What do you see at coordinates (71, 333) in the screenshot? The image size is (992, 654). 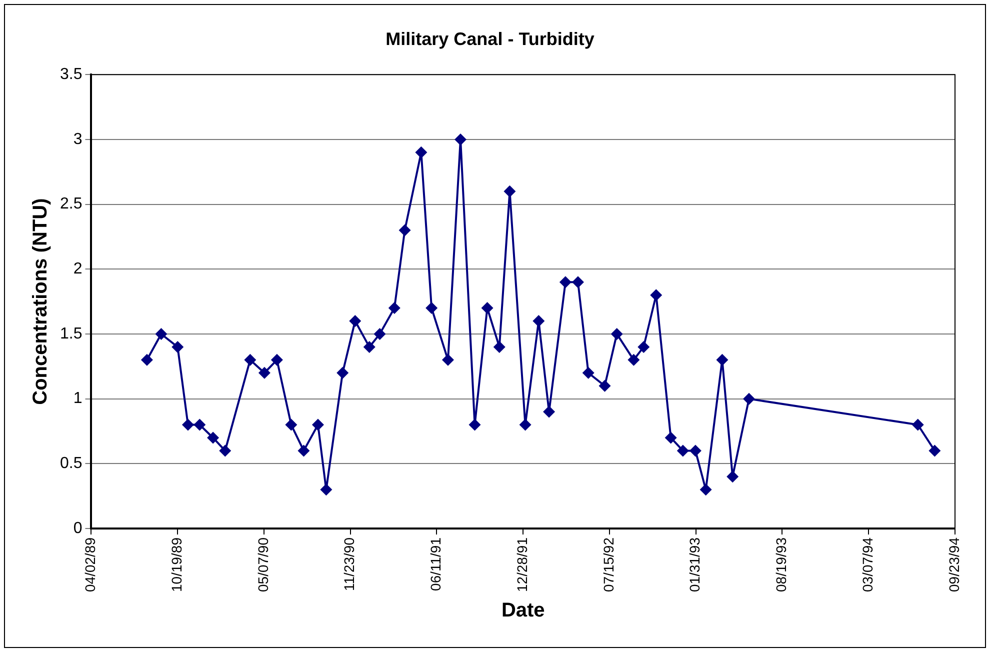 I see `y-tick-label: 1.5` at bounding box center [71, 333].